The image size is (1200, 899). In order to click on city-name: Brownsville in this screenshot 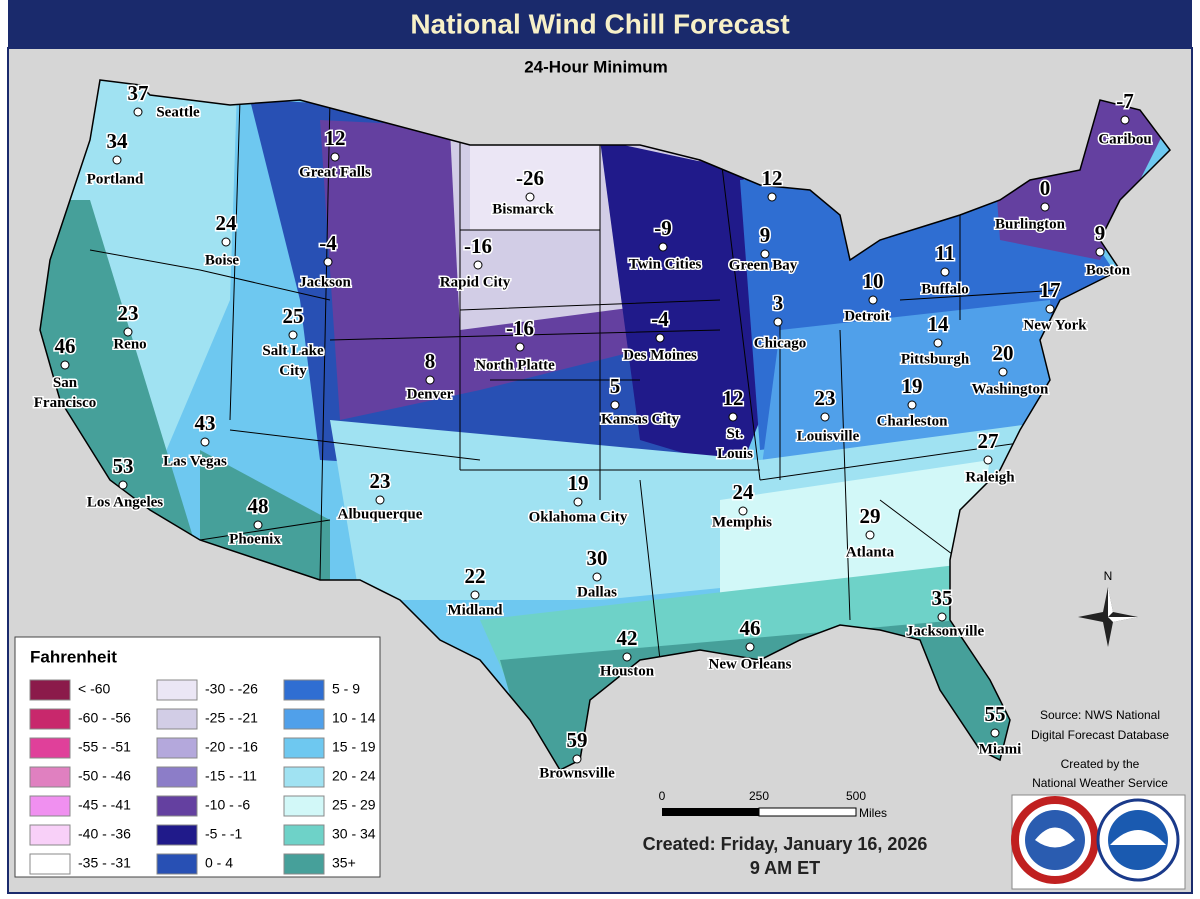, I will do `click(577, 773)`.